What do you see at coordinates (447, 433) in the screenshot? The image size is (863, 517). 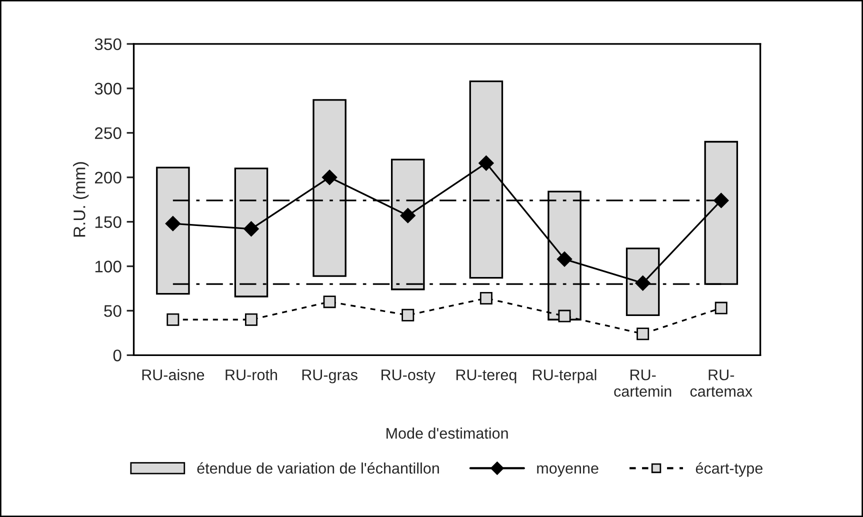 I see `x-axis-title: Mode d'estimation` at bounding box center [447, 433].